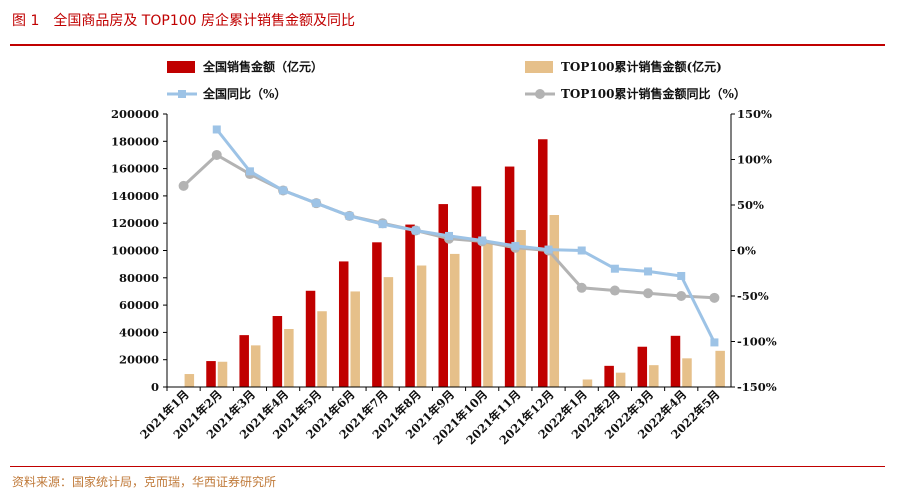 The image size is (899, 496). Describe the element at coordinates (135, 141) in the screenshot. I see `left-tick-label: 180000` at that location.